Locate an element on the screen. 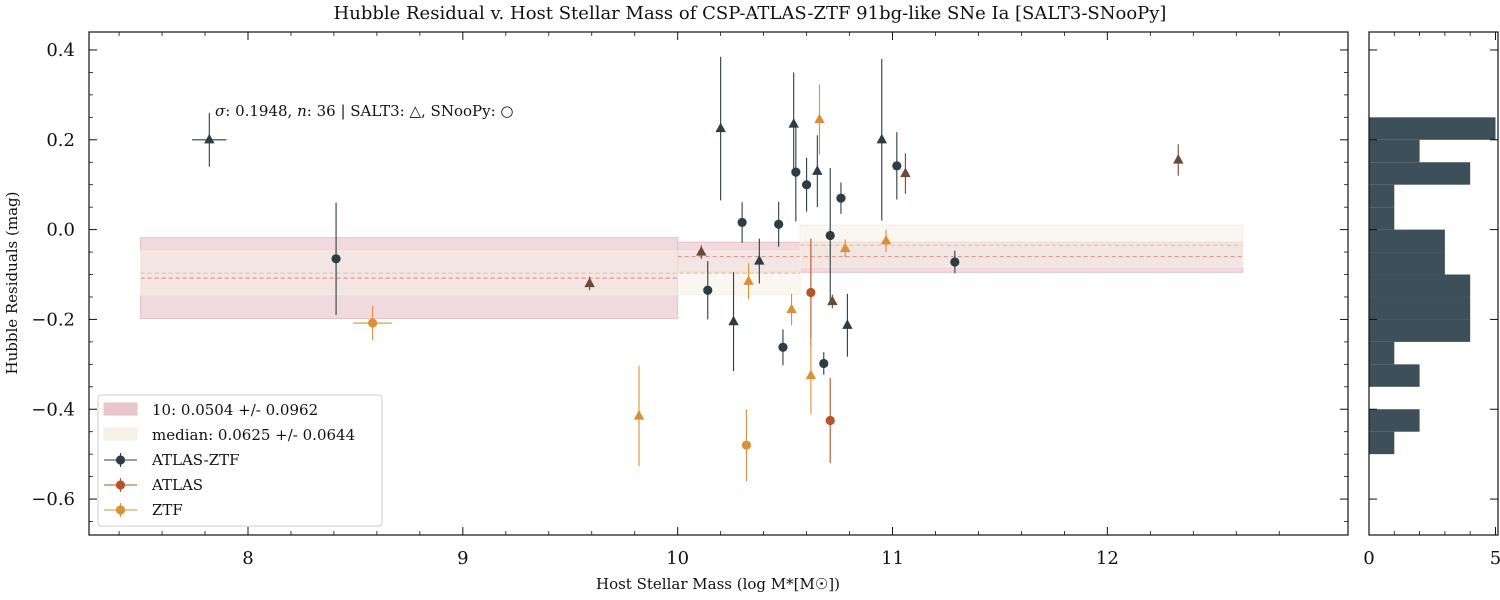 This screenshot has height=600, width=1500. bands-layer is located at coordinates (692, 272).